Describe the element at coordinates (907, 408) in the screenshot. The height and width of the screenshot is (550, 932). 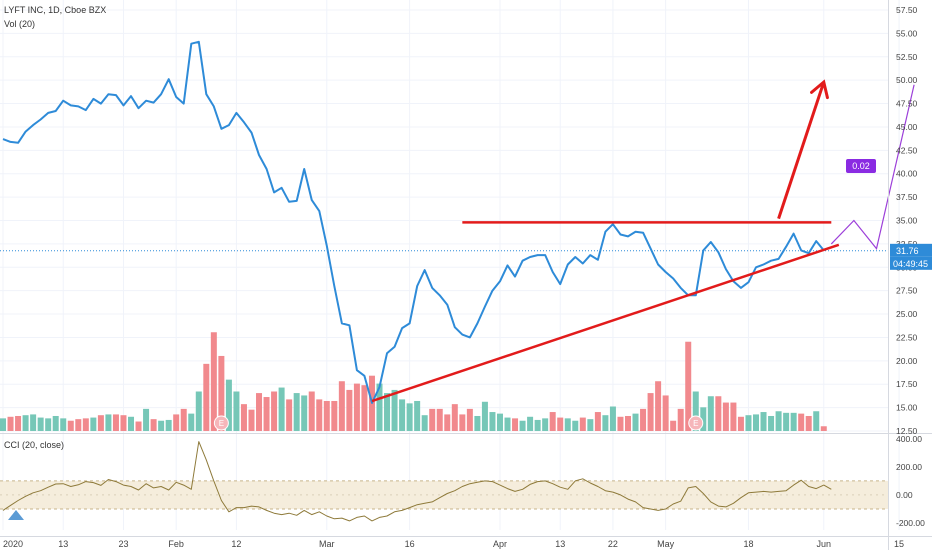
I see `price-tick-label: 15.00` at that location.